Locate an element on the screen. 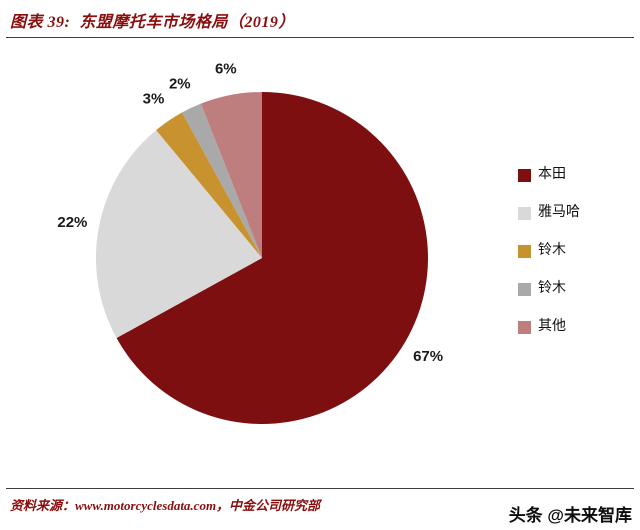  figure-title: 图表 39: 东盟摩托车市场格局（2019） is located at coordinates (152, 22).